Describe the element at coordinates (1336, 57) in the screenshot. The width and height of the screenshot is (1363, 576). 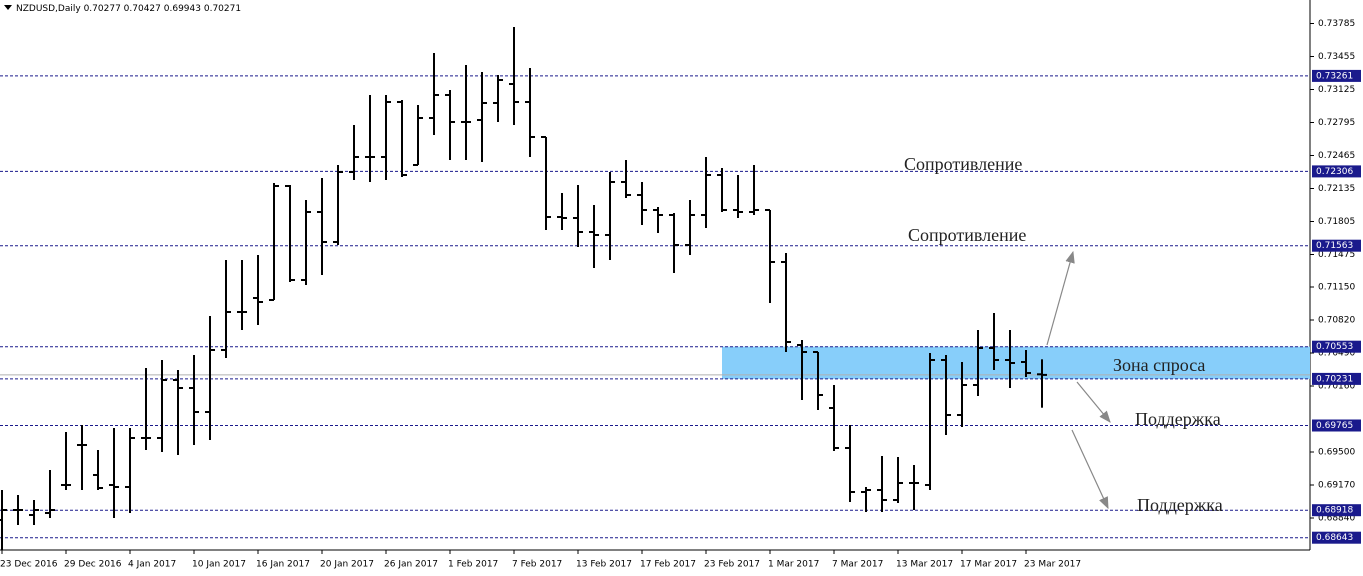
I see `y-tick-label: 0.73455` at that location.